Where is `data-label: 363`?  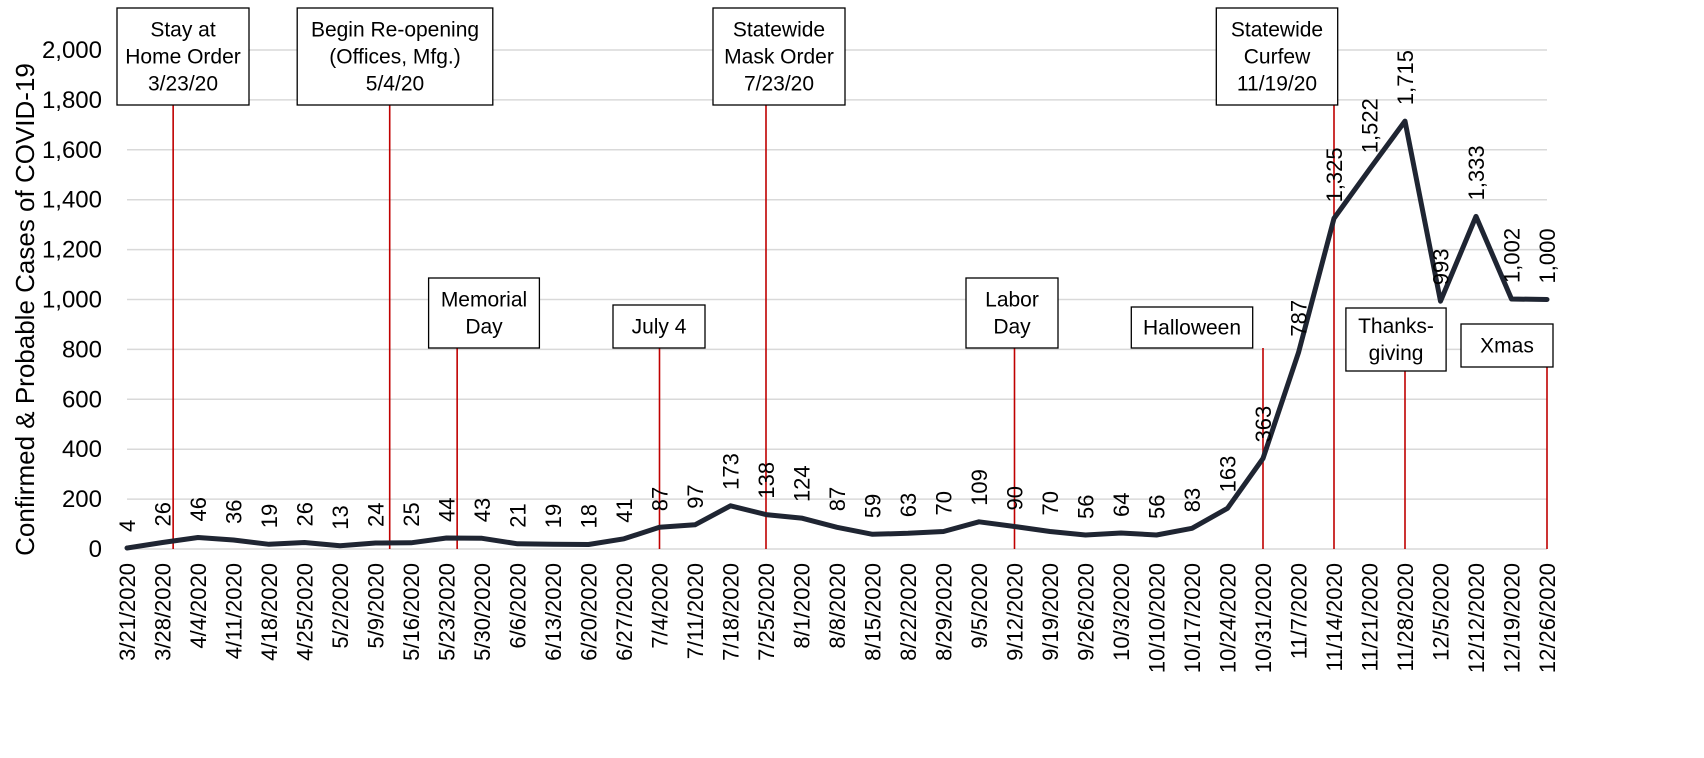
data-label: 363 is located at coordinates (1263, 424).